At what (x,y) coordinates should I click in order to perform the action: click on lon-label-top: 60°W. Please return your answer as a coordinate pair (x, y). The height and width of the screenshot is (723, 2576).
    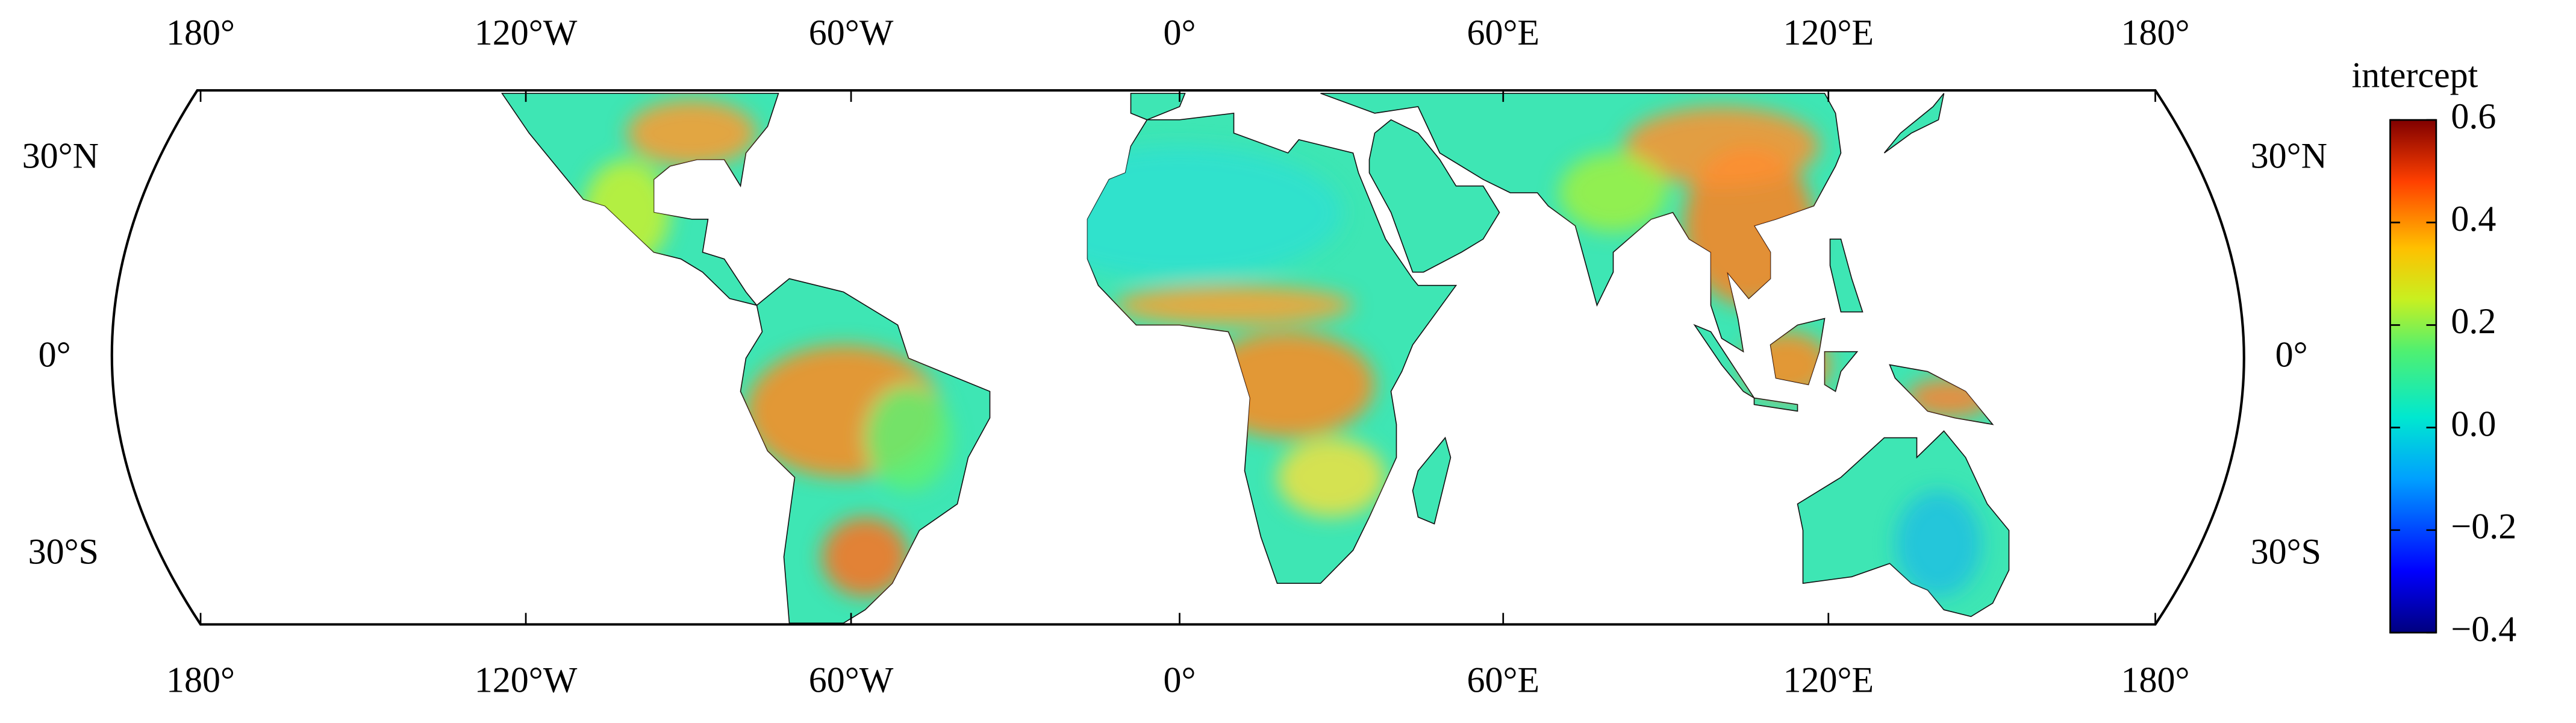
    Looking at the image, I should click on (851, 32).